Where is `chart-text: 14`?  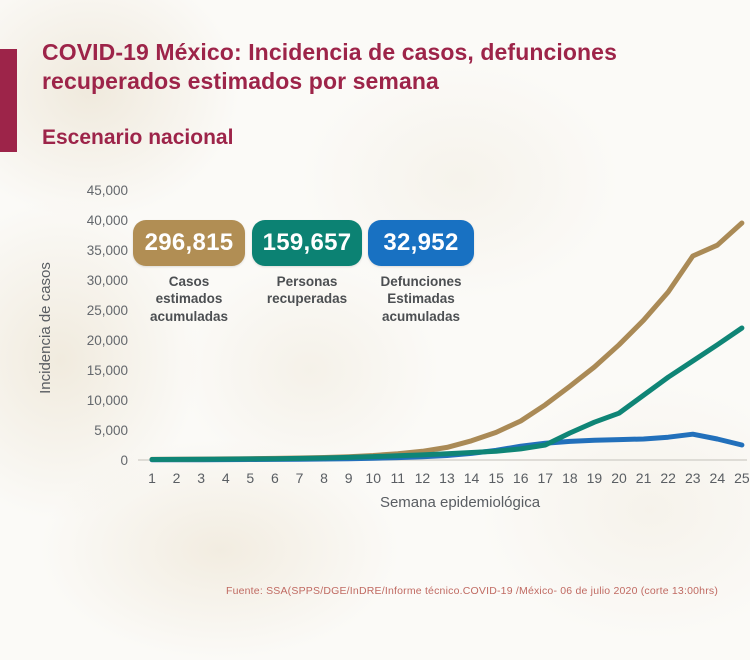 chart-text: 14 is located at coordinates (472, 478).